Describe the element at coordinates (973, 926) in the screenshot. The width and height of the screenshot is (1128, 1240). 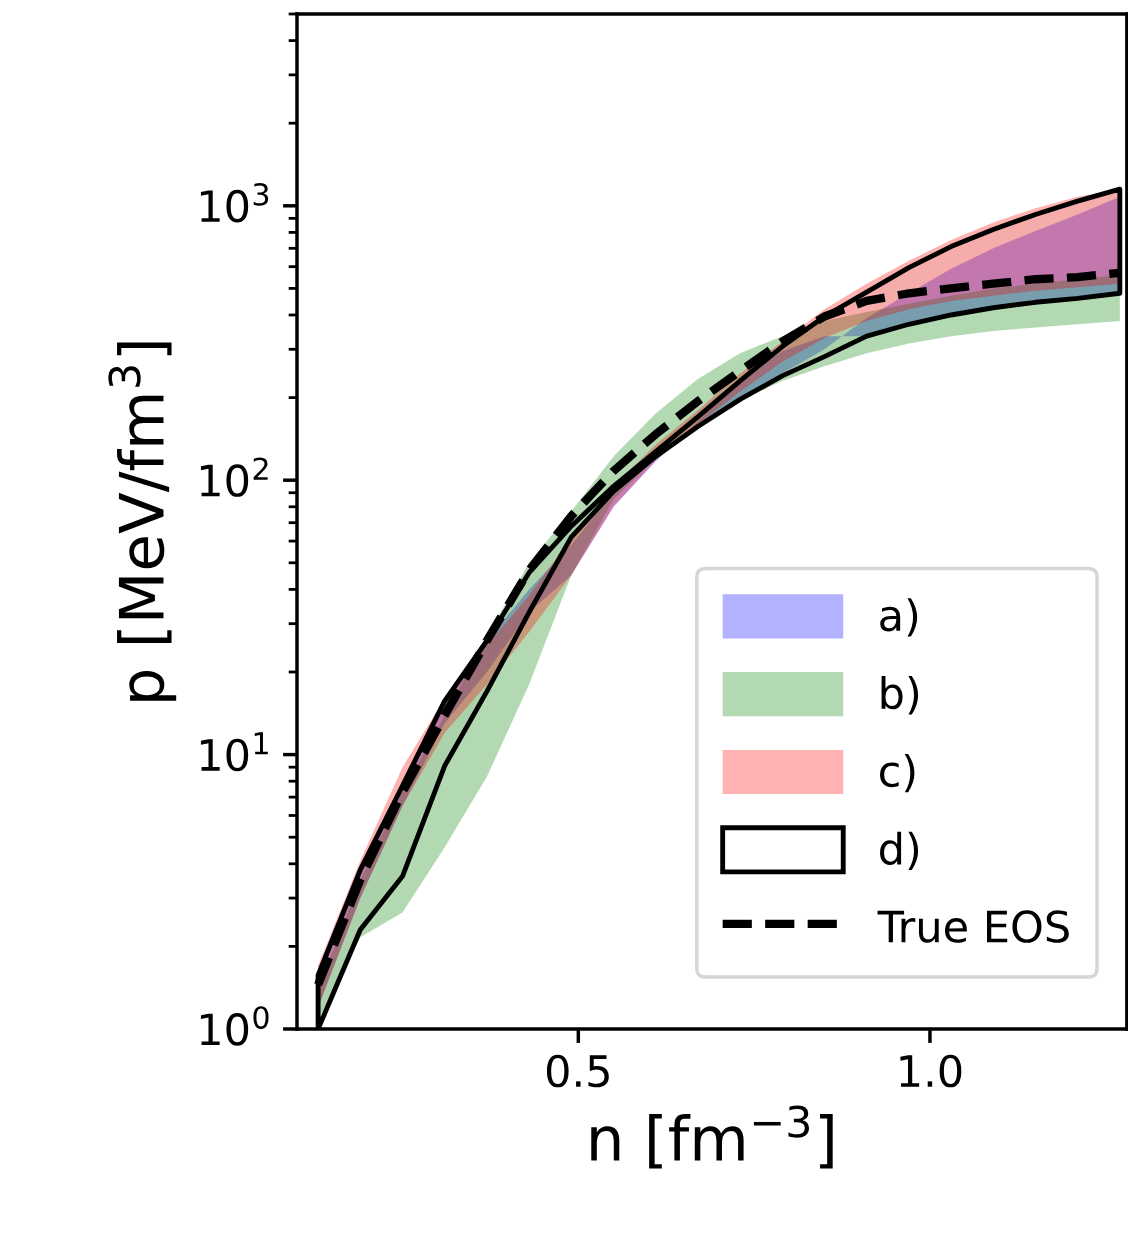
I see `legend-label: True EOS` at that location.